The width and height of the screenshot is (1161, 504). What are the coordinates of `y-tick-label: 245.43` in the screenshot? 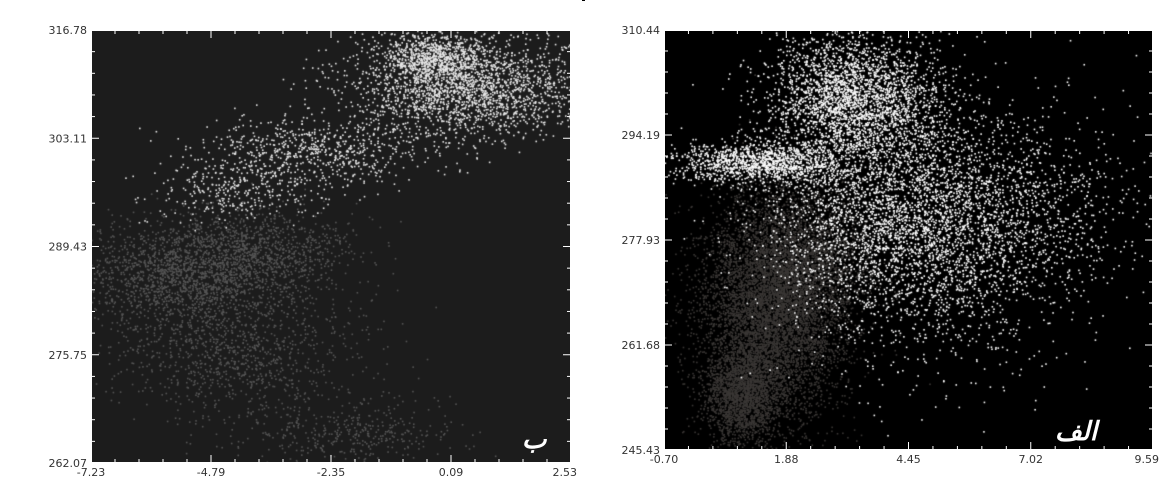 It's located at (641, 450).